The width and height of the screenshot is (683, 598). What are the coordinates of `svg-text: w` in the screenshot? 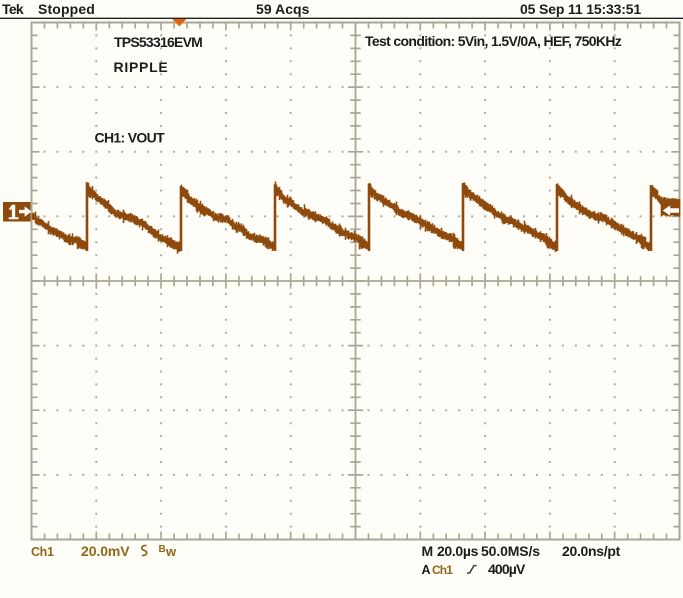 It's located at (171, 551).